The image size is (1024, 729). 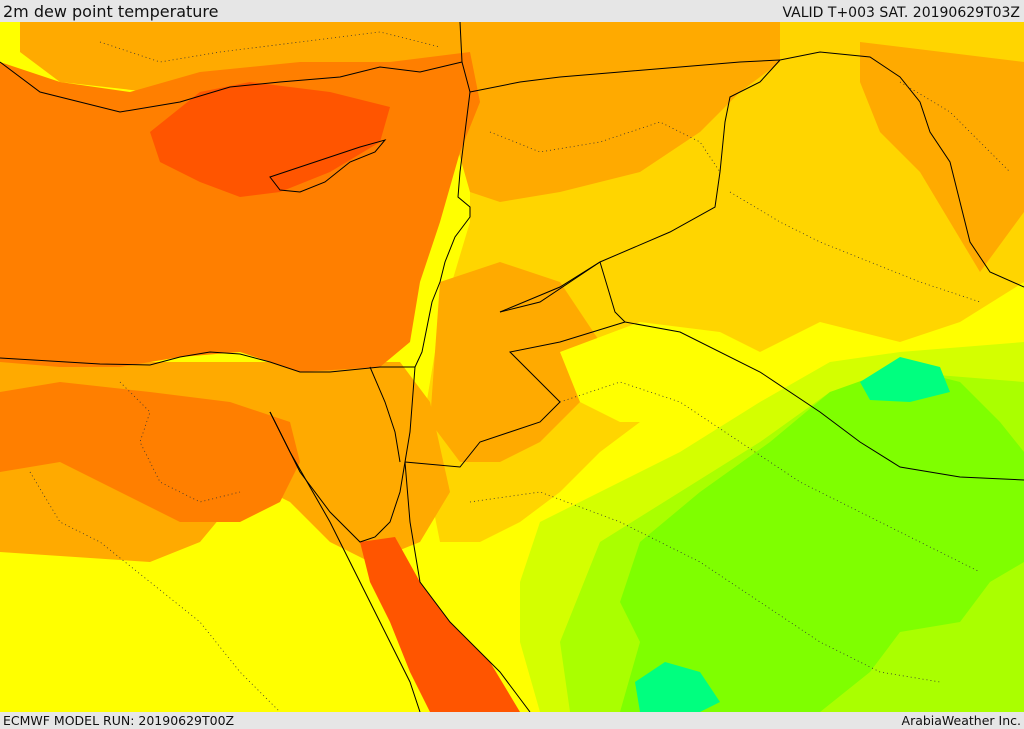 What do you see at coordinates (901, 13) in the screenshot?
I see `valid-time: VALID T+003 SAT. 20190629T03Z` at bounding box center [901, 13].